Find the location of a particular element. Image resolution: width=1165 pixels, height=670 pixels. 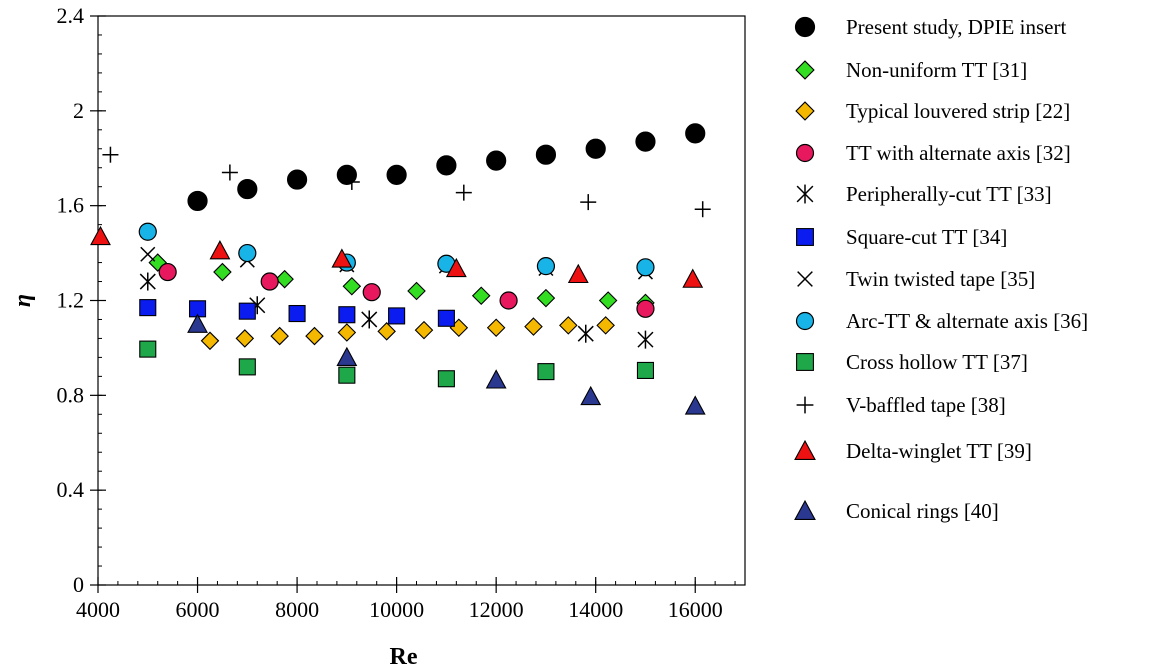

x-tick-label: 12000 is located at coordinates (496, 609).